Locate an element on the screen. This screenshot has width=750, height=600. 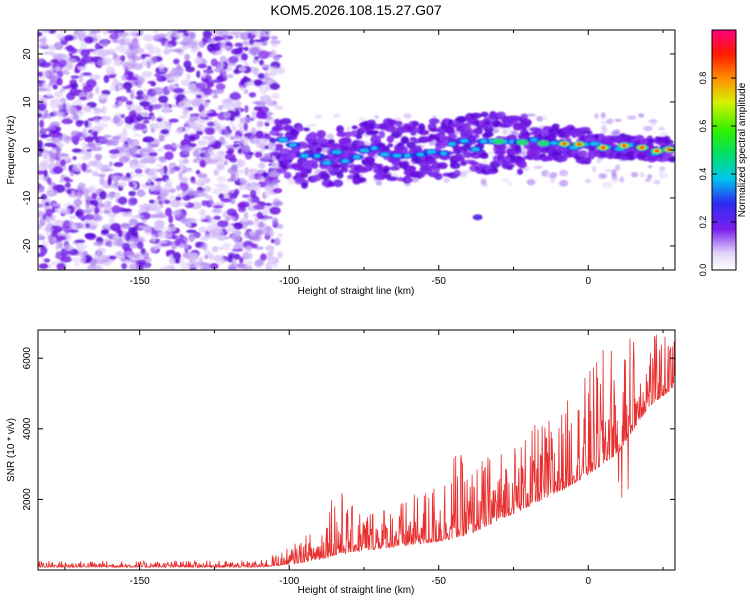
snr-xlabel: Height of straight line (km) is located at coordinates (356, 590).